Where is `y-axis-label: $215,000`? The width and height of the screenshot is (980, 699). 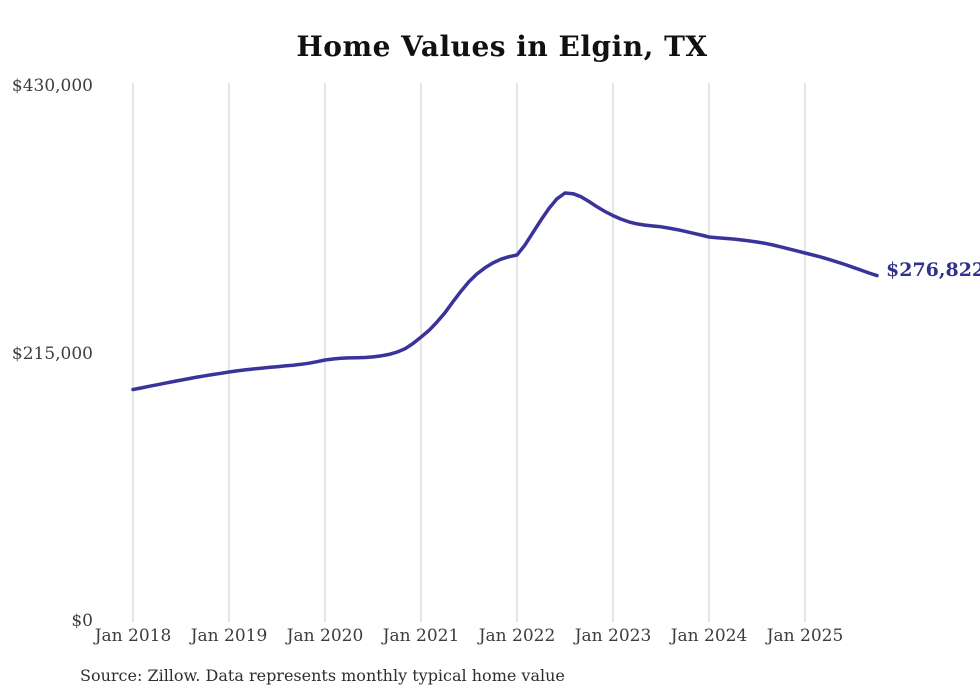 y-axis-label: $215,000 is located at coordinates (52, 353).